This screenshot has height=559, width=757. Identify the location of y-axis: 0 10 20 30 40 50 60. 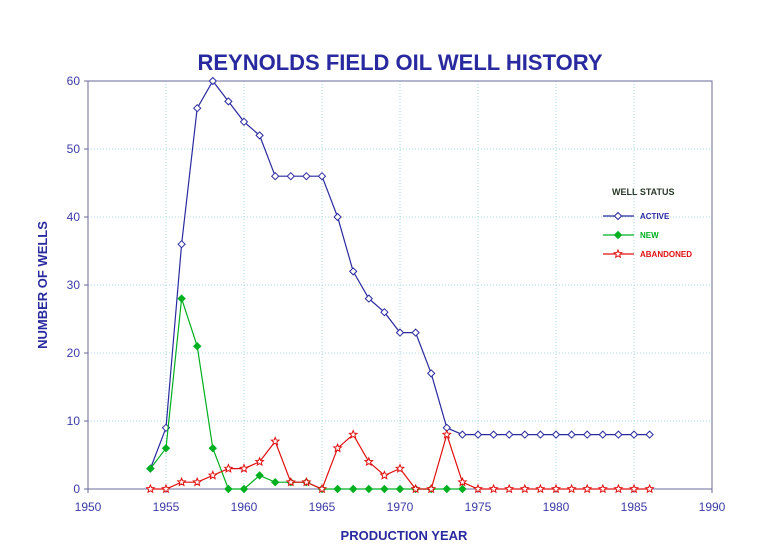
(77, 285).